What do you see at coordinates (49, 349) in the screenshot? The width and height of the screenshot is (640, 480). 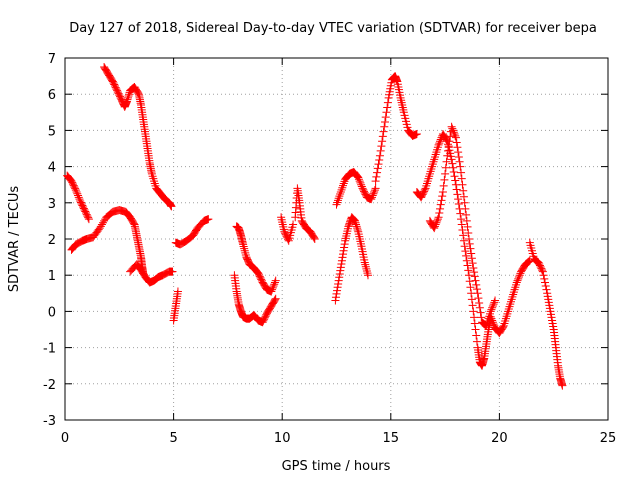 I see `y-tick-label: -1` at bounding box center [49, 349].